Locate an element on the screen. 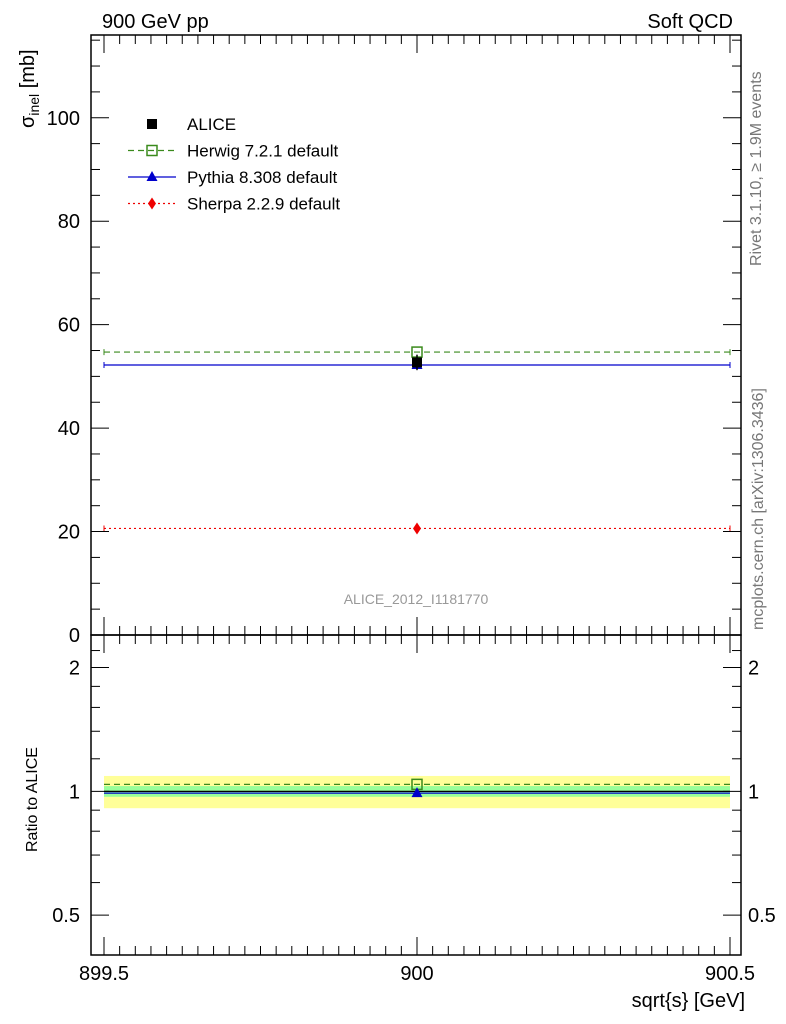 The width and height of the screenshot is (786, 1024). main-y-tick-label: 100 is located at coordinates (63, 119).